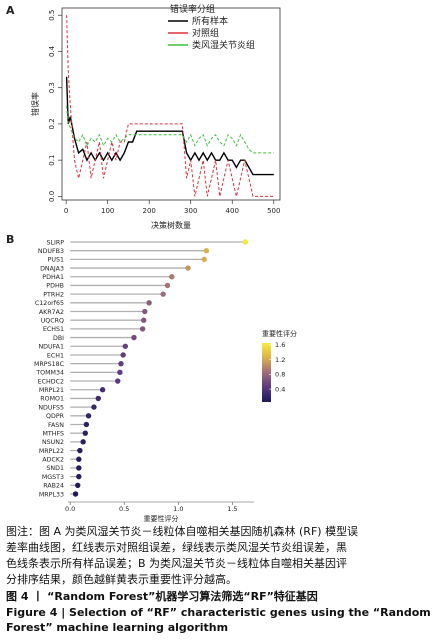 This screenshot has height=641, width=434. Describe the element at coordinates (51, 251) in the screenshot. I see `y-tick-label: NDUFB3` at that location.